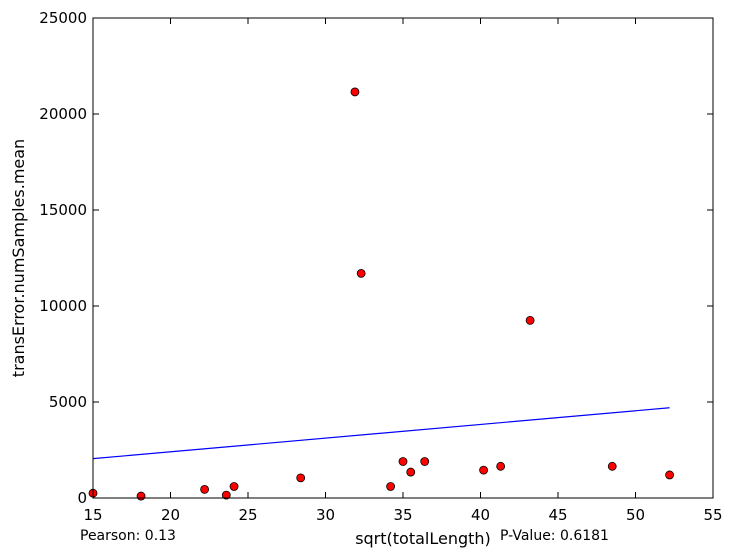 The height and width of the screenshot is (557, 733). Describe the element at coordinates (63, 306) in the screenshot. I see `y-tick-label: 10000` at that location.